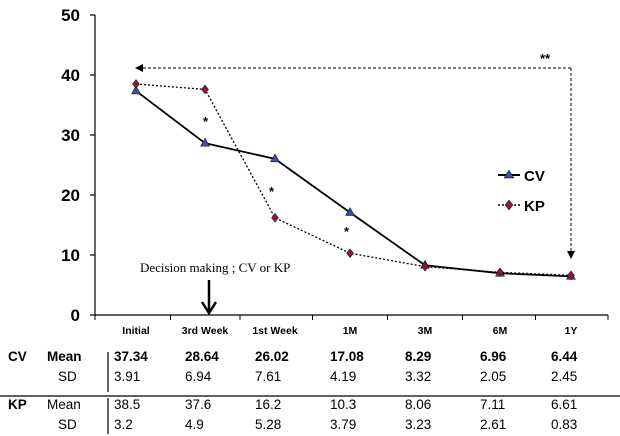 This screenshot has width=620, height=436. What do you see at coordinates (70, 15) in the screenshot?
I see `y-tick-label: 50` at bounding box center [70, 15].